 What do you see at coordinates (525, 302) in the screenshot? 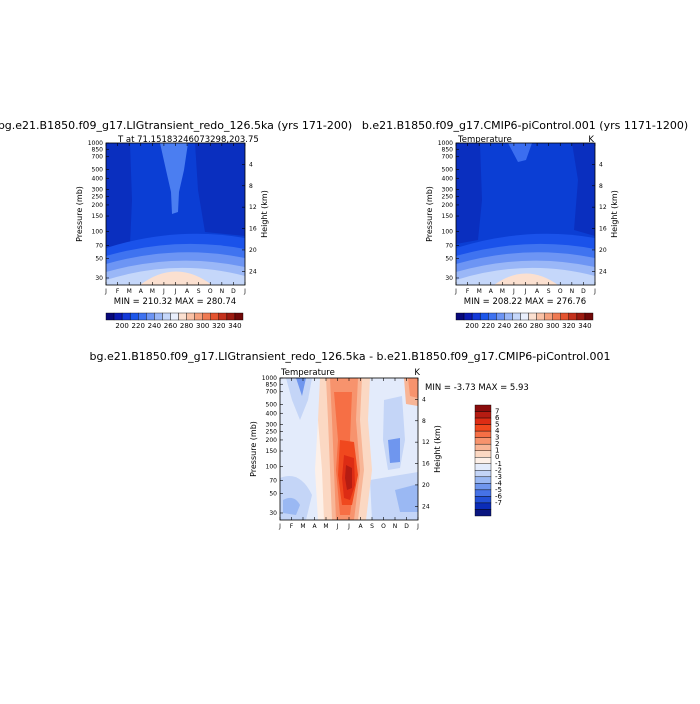
I see `panel-2-stats: MIN = 208.22 MAX = 276.76` at bounding box center [525, 302].